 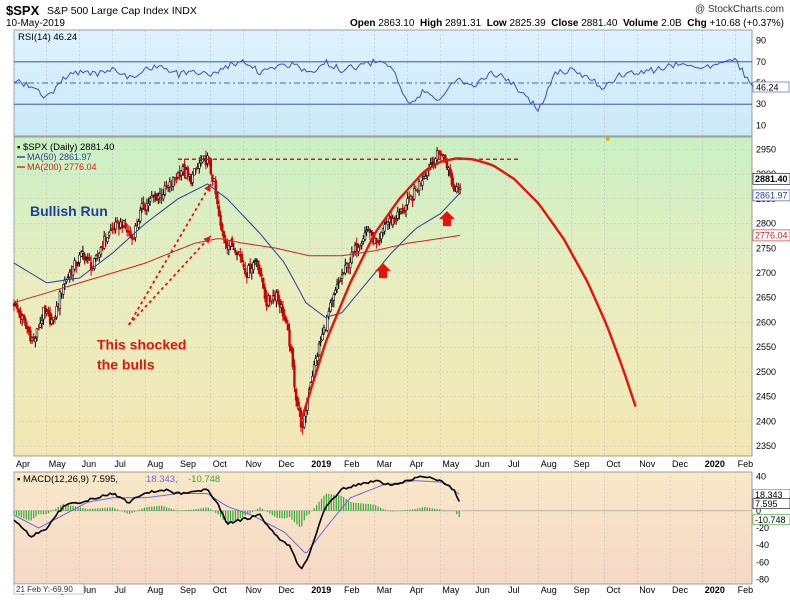 What do you see at coordinates (383, 271) in the screenshot?
I see `up-arrow-icon` at bounding box center [383, 271].